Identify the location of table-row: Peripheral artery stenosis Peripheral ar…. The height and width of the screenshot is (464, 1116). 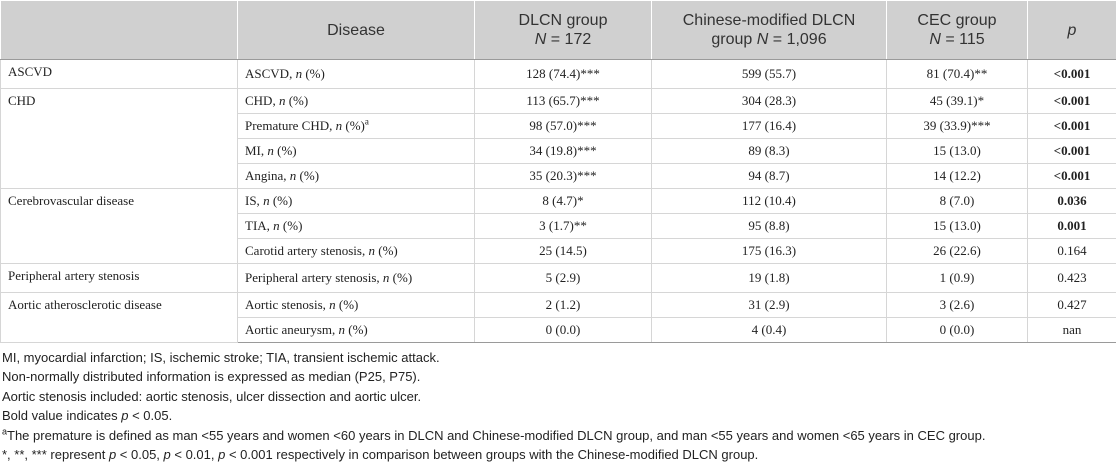
(558, 278).